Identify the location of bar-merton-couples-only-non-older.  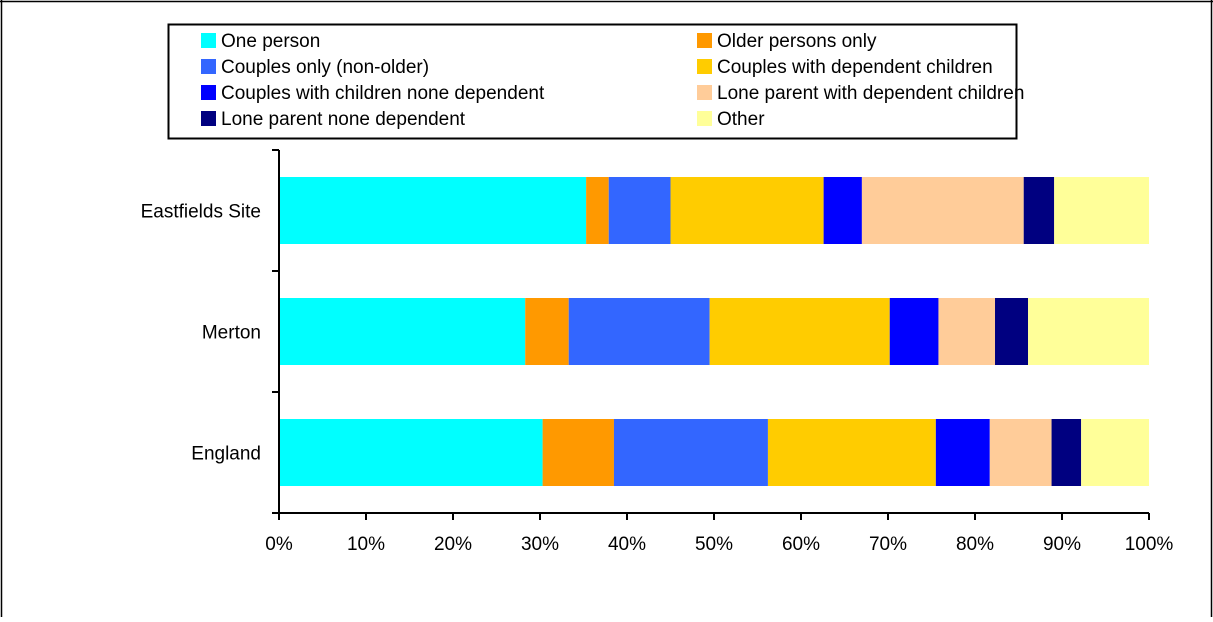
(639, 331).